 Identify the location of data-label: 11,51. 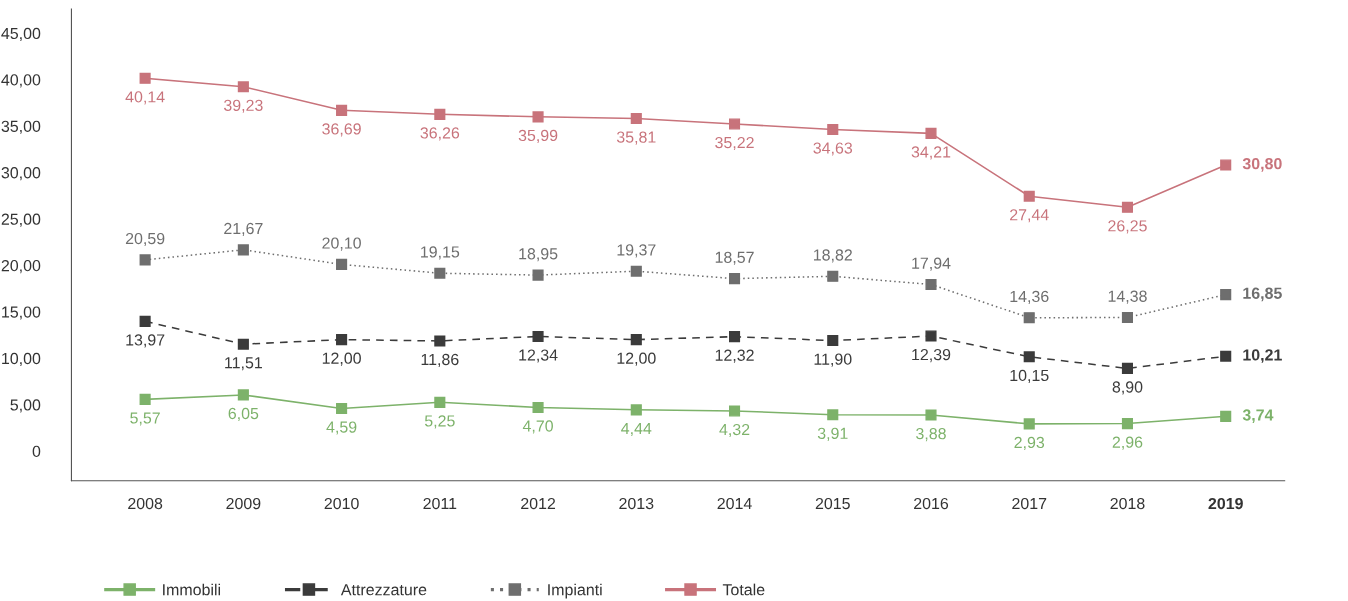
(243, 364).